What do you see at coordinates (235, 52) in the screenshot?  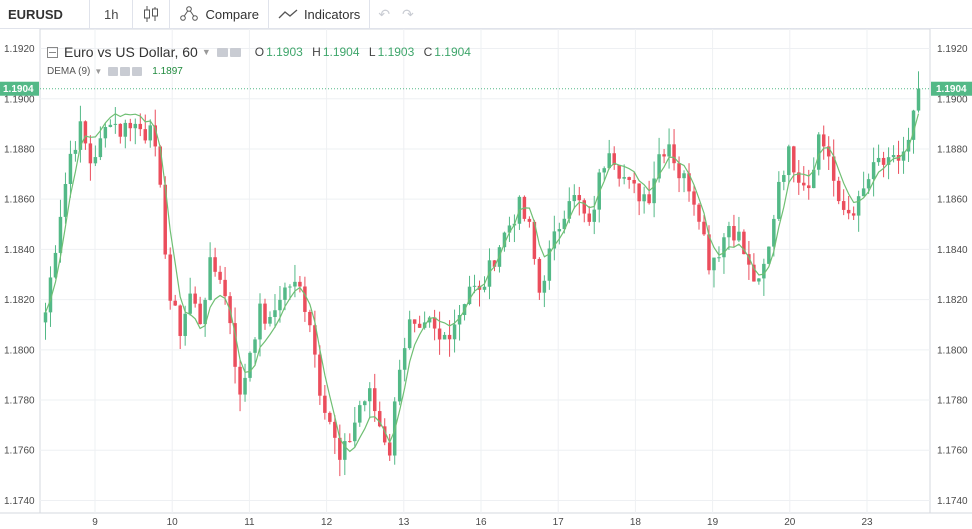 I see `series-hide-icon` at bounding box center [235, 52].